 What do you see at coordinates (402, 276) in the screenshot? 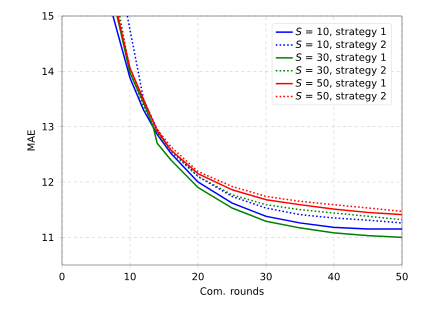
I see `x-tick-label: 50` at bounding box center [402, 276].